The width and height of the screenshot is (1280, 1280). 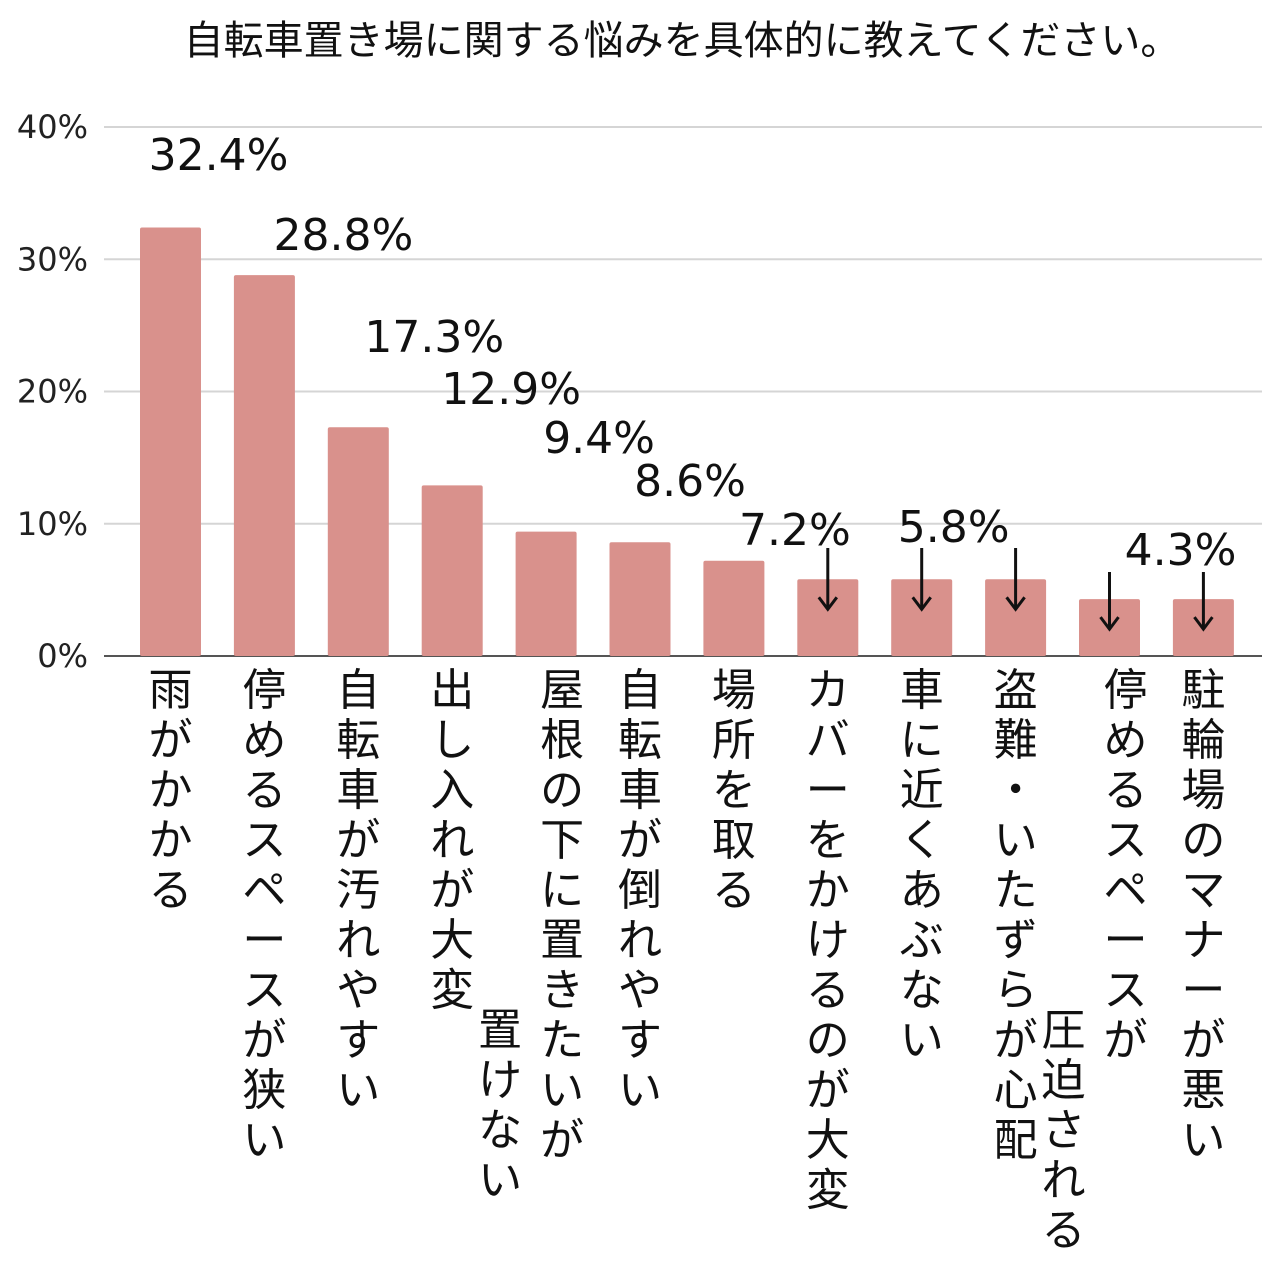 I want to click on y-tick-label: 0%, so click(x=62, y=656).